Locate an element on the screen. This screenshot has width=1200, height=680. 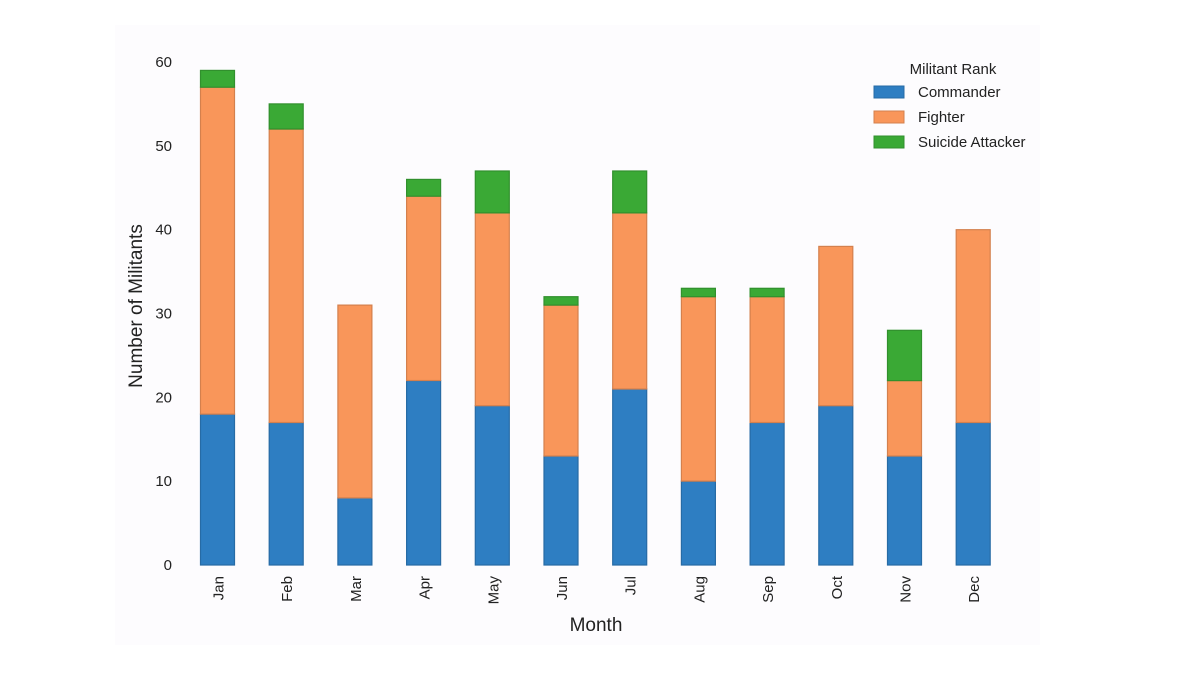
x-tick-label: Oct is located at coordinates (837, 587).